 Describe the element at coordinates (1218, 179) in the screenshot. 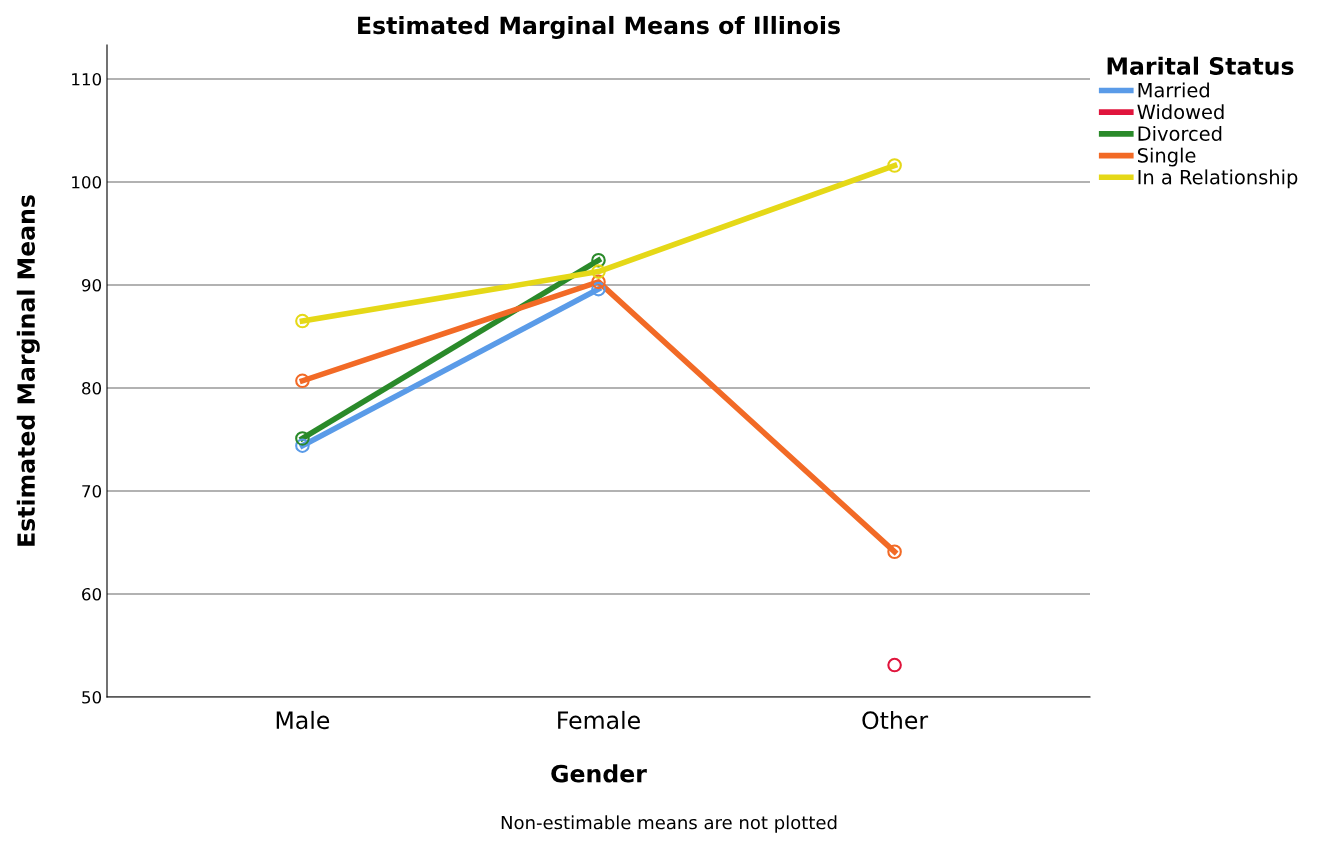

I see `legend-label: In a Relationship` at that location.